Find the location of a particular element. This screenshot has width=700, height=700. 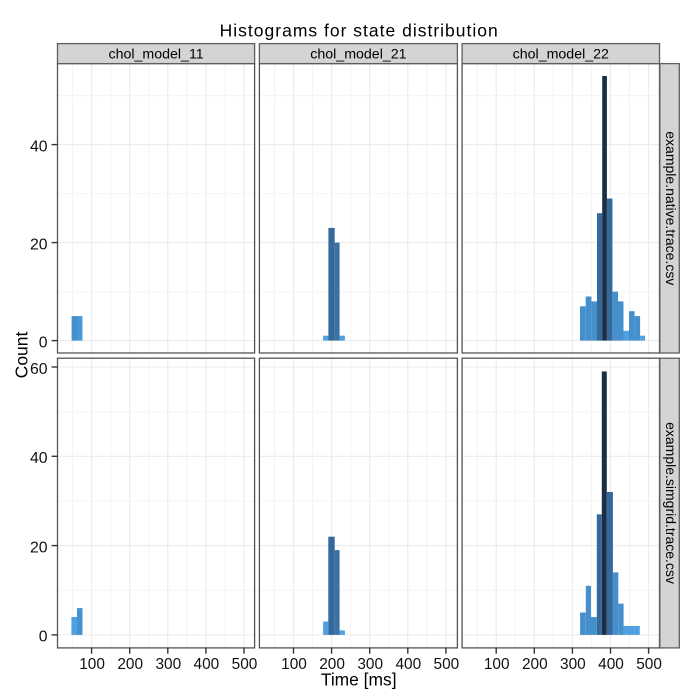

svg-text: chol_model_11 is located at coordinates (156, 54).